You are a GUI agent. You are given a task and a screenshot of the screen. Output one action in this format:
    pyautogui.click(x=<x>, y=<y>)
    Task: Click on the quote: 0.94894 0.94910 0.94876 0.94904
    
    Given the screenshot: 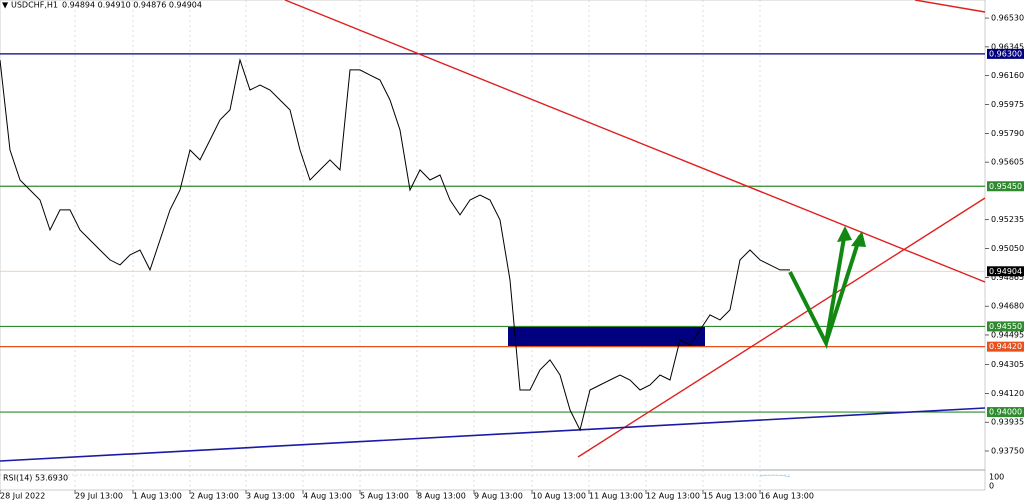 What is the action you would take?
    pyautogui.click(x=132, y=5)
    